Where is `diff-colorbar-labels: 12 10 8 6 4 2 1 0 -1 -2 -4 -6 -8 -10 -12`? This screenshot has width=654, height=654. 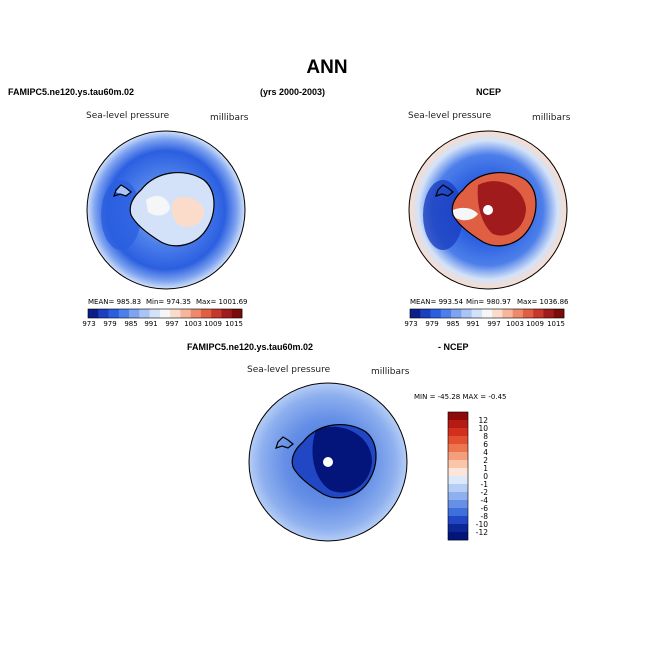
diff-colorbar-labels: 12 10 8 6 4 2 1 0 -1 -2 -4 -6 -8 -10 -12 is located at coordinates (478, 476).